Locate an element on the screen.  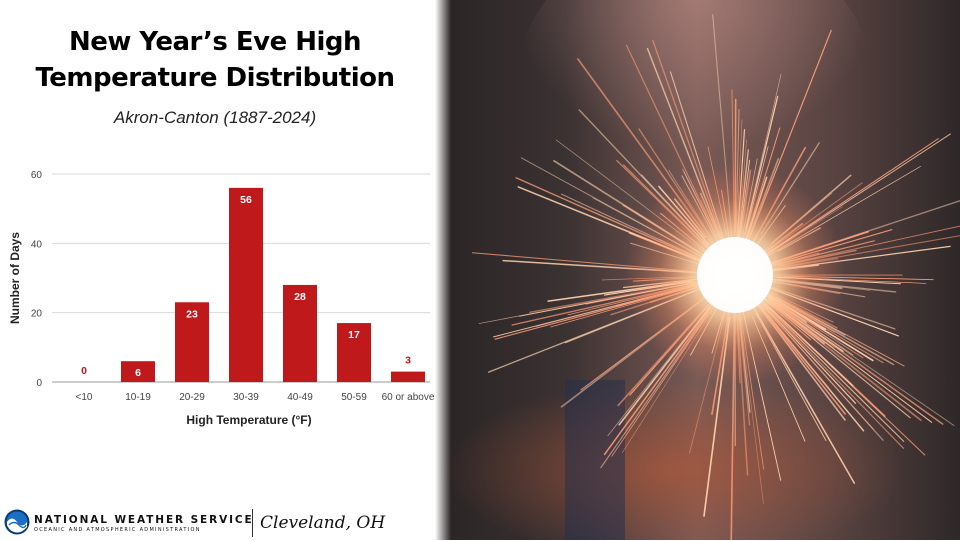
x-axis-title: High Temperature (°F) is located at coordinates (248, 420).